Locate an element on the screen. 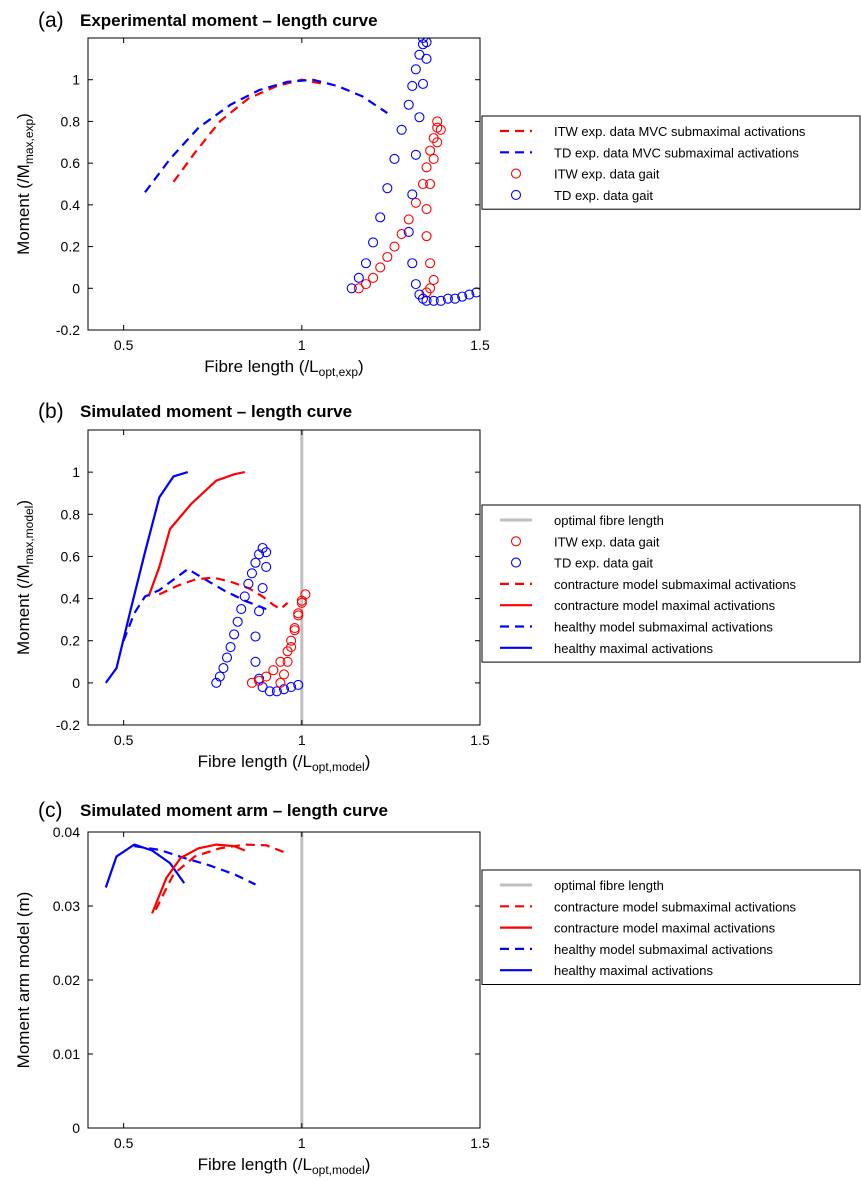 This screenshot has width=861, height=1180. legend-marker is located at coordinates (516, 173).